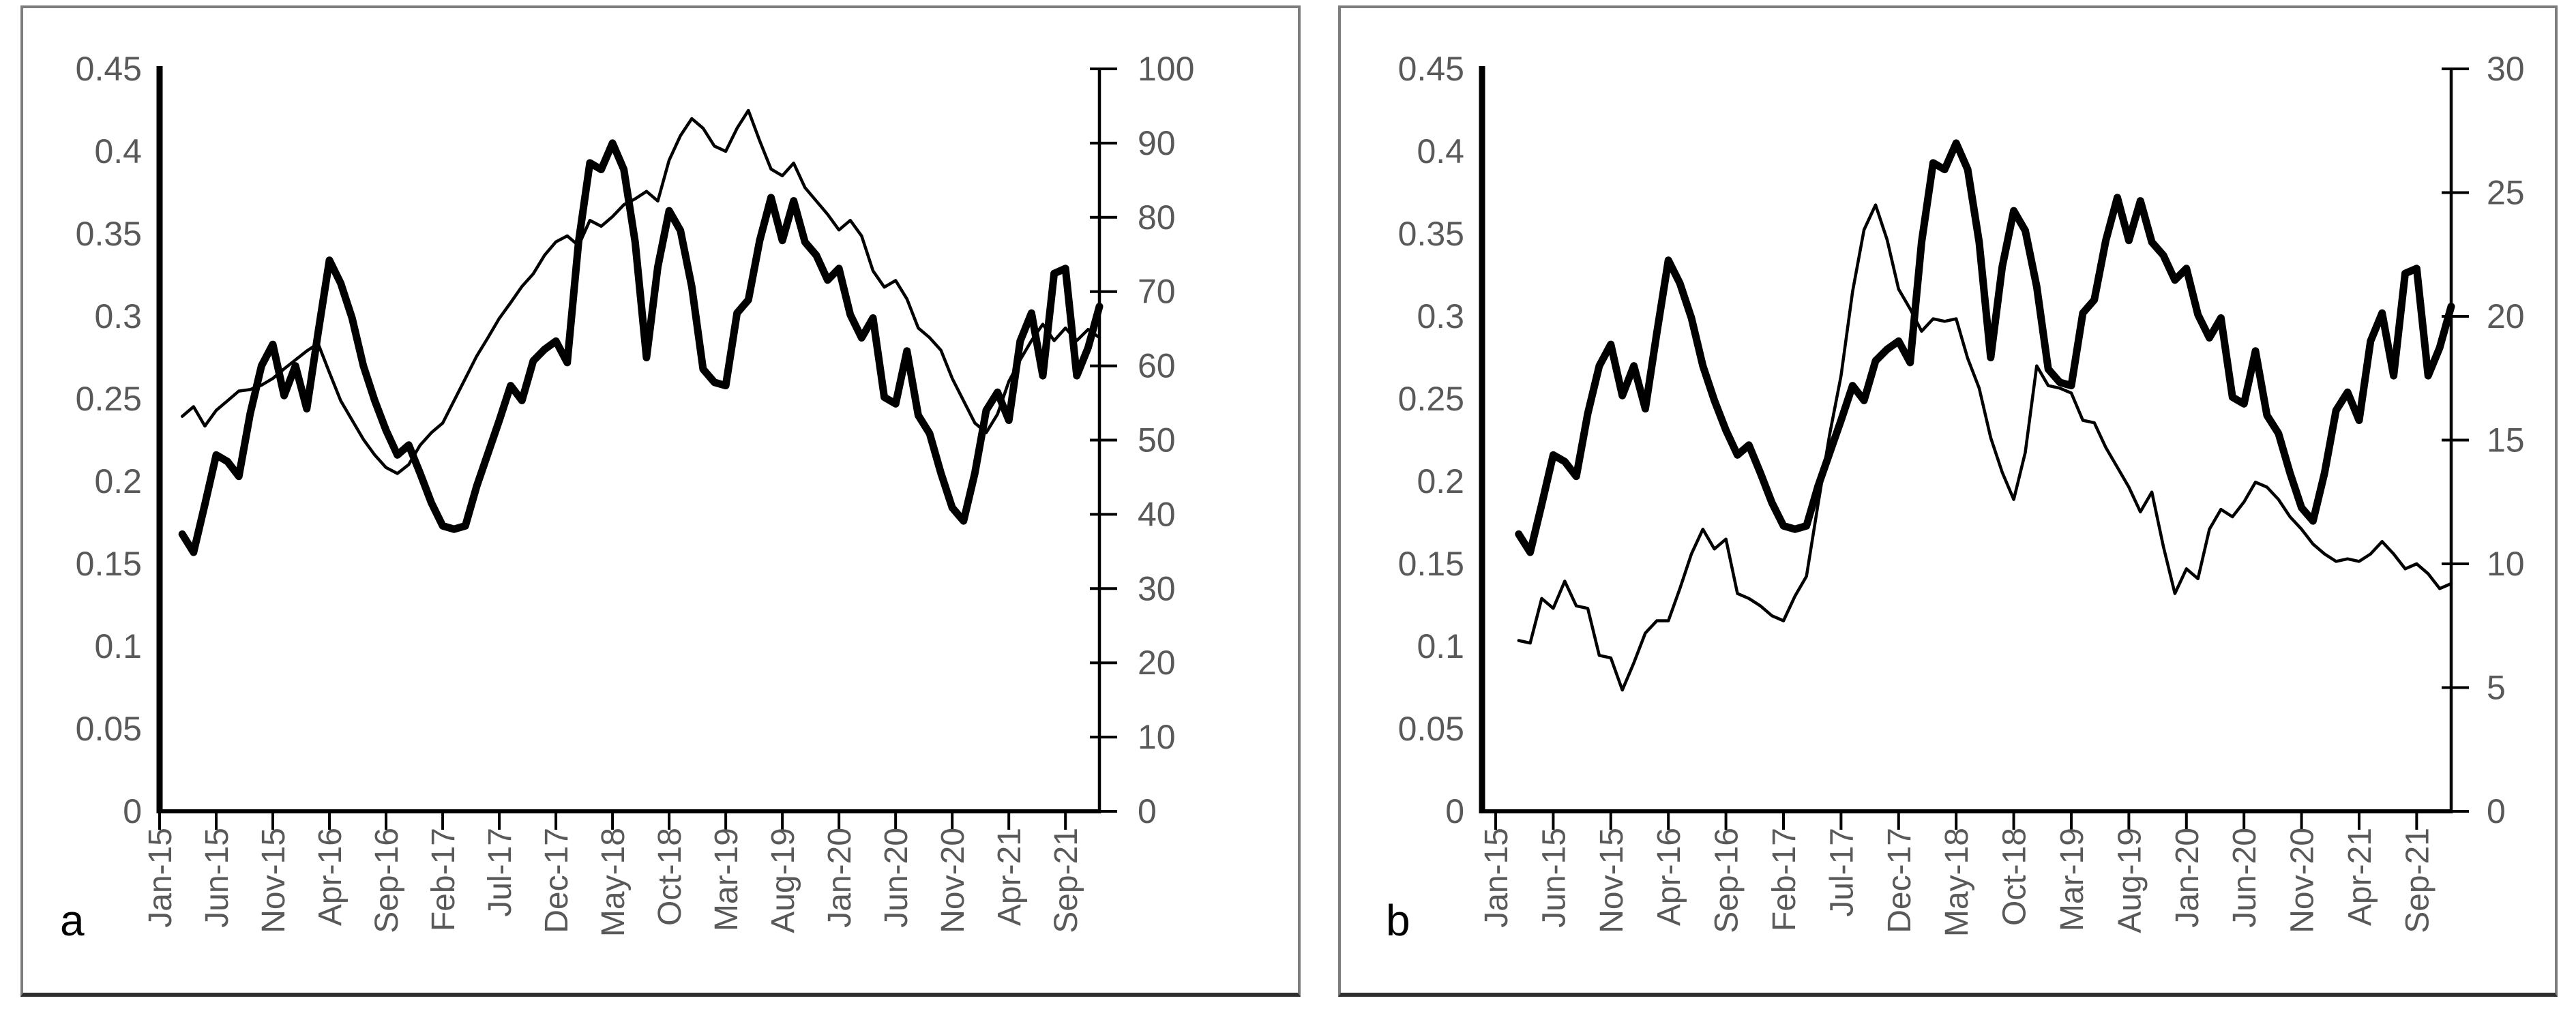 The height and width of the screenshot is (1022, 2576). I want to click on panel-label-a: a, so click(72, 920).